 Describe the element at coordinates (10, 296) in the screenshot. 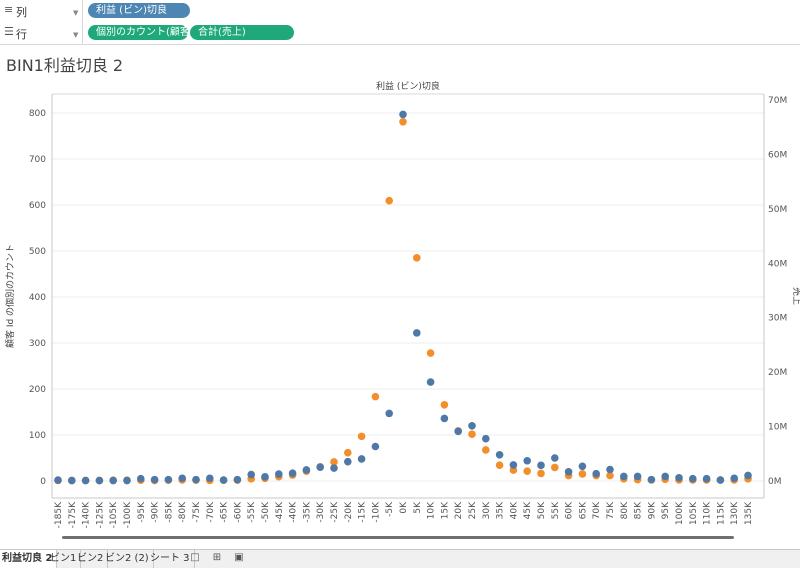

I see `y-axis-title: 顧客 Id の個別のカウント` at that location.